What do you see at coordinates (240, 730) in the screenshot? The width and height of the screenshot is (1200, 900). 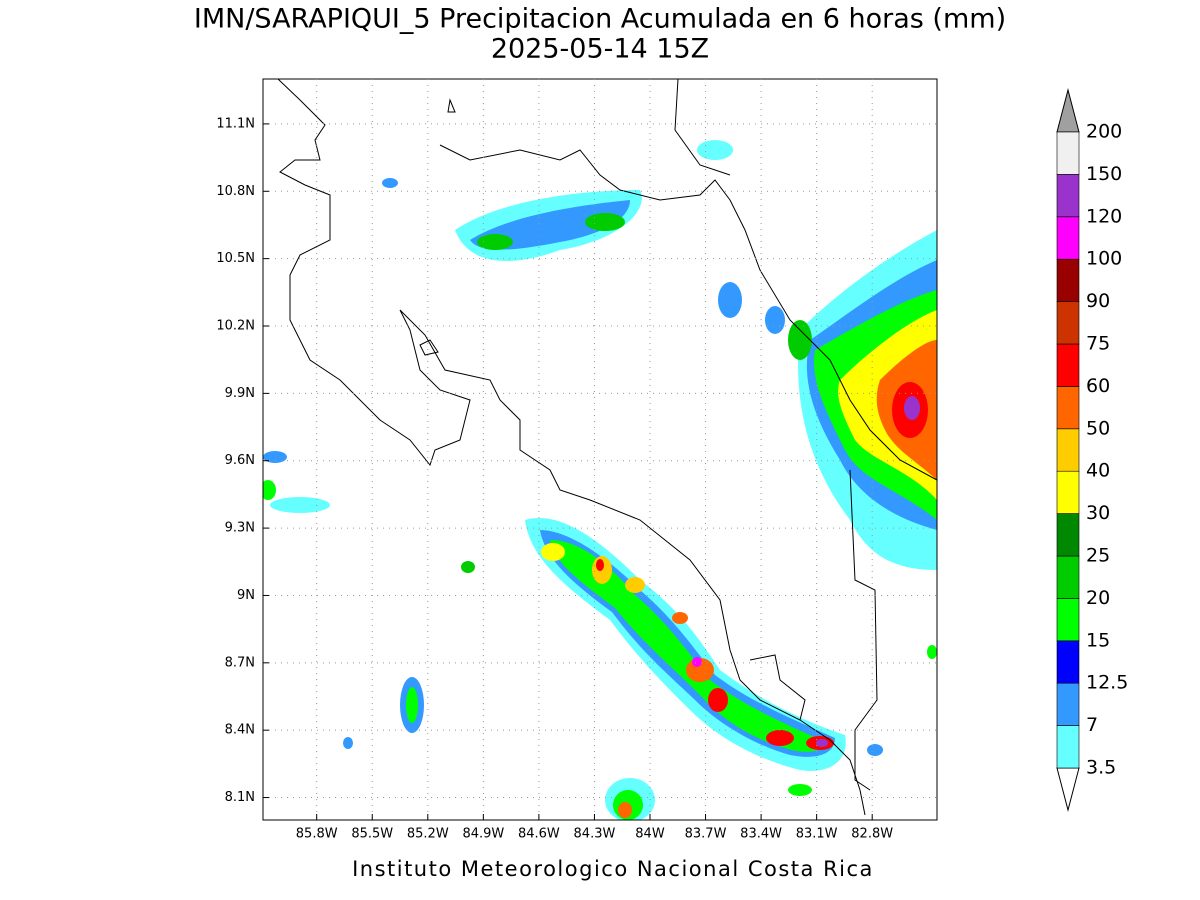 I see `y-tick-label: 8.4N` at bounding box center [240, 730].